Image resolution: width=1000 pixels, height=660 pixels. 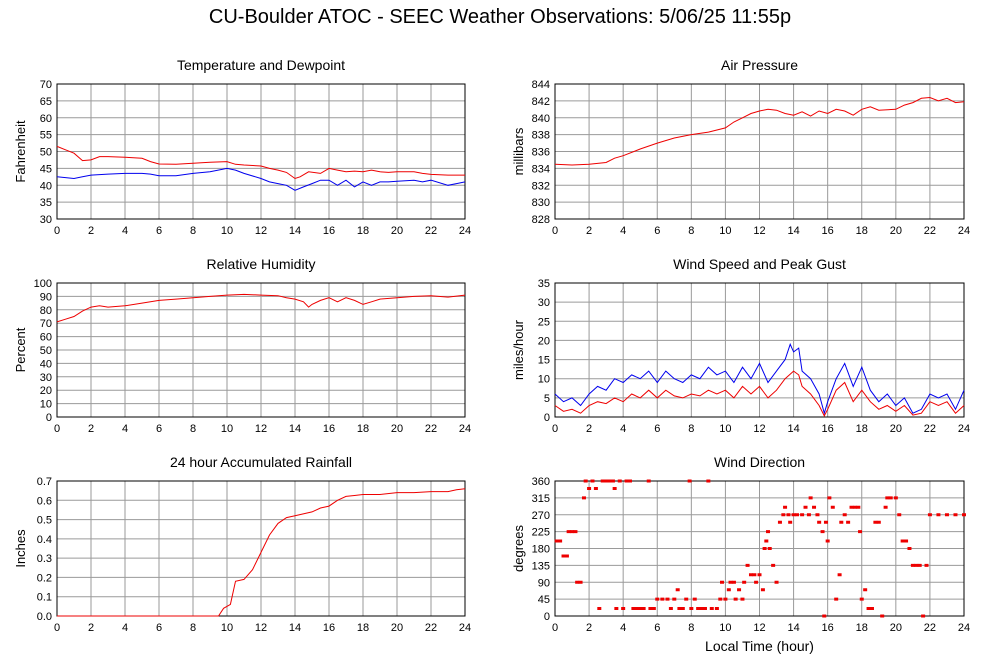 What do you see at coordinates (295, 429) in the screenshot?
I see `x-tick-label: 14` at bounding box center [295, 429].